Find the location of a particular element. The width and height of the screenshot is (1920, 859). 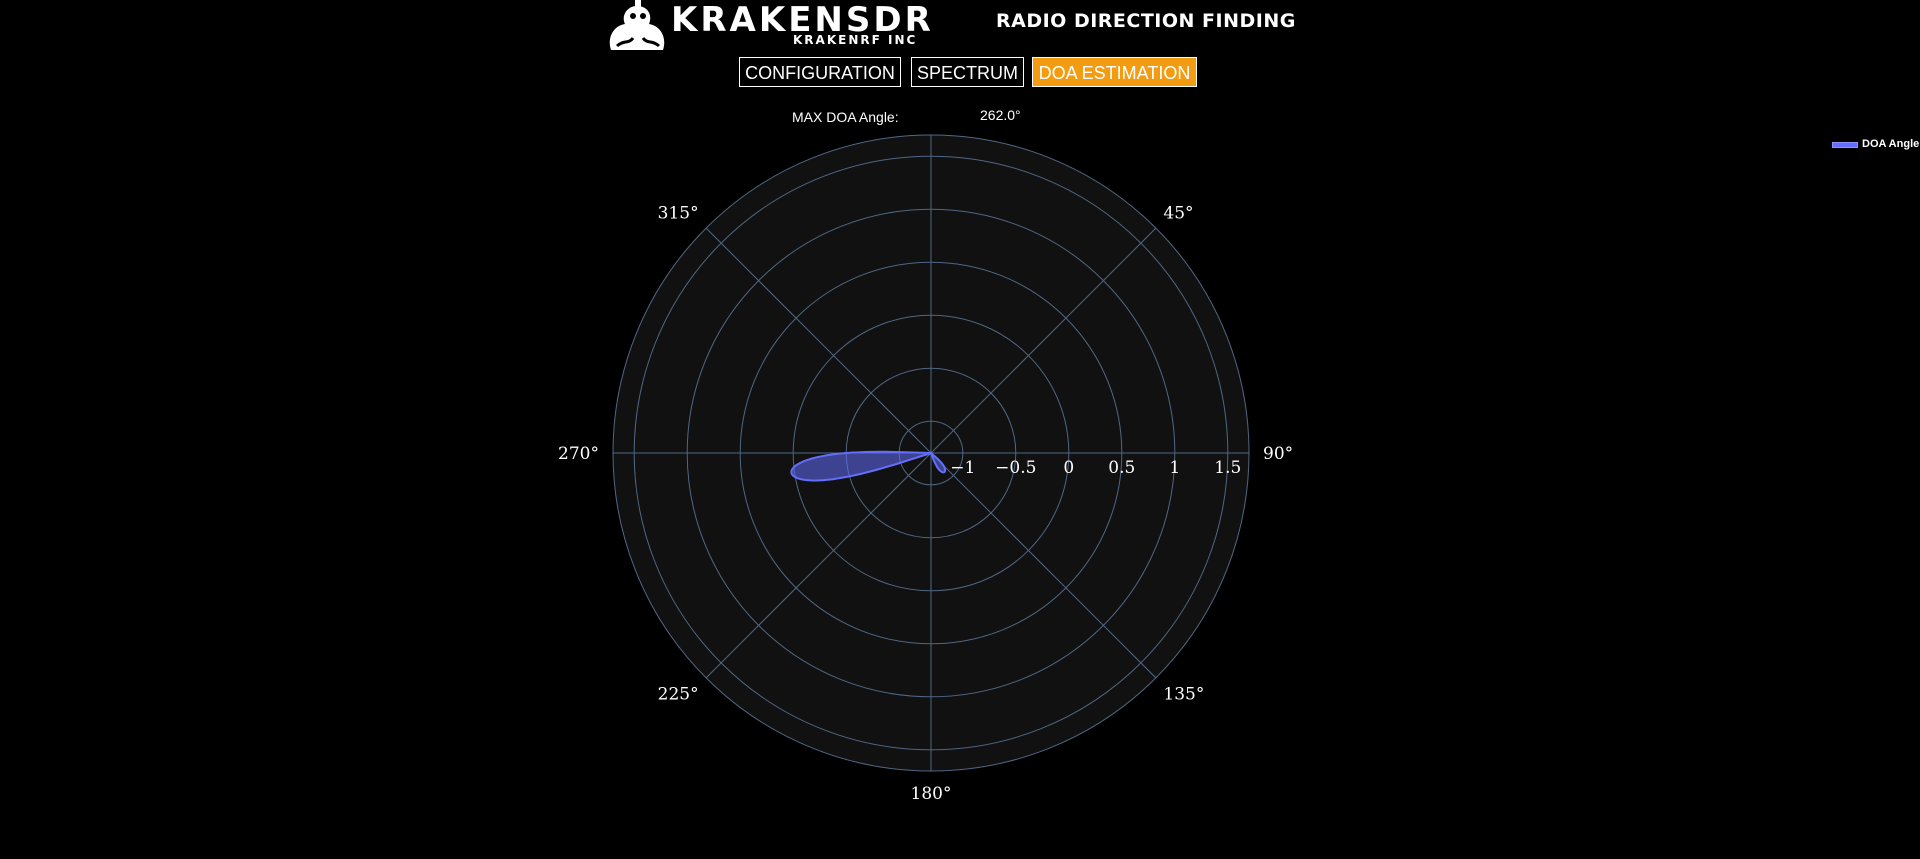

main-nav: CONFIGURATION SPECTRUM DOA ESTIMATION is located at coordinates (960, 73).